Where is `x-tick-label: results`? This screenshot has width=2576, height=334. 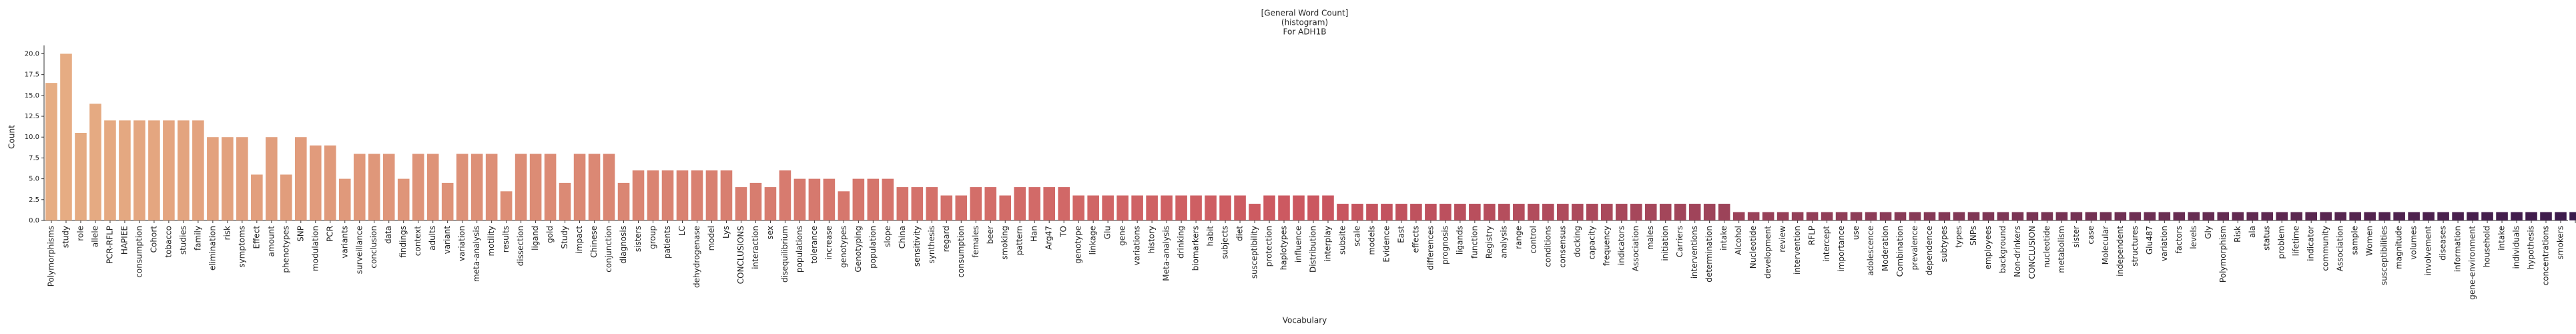 x-tick-label: results is located at coordinates (506, 239).